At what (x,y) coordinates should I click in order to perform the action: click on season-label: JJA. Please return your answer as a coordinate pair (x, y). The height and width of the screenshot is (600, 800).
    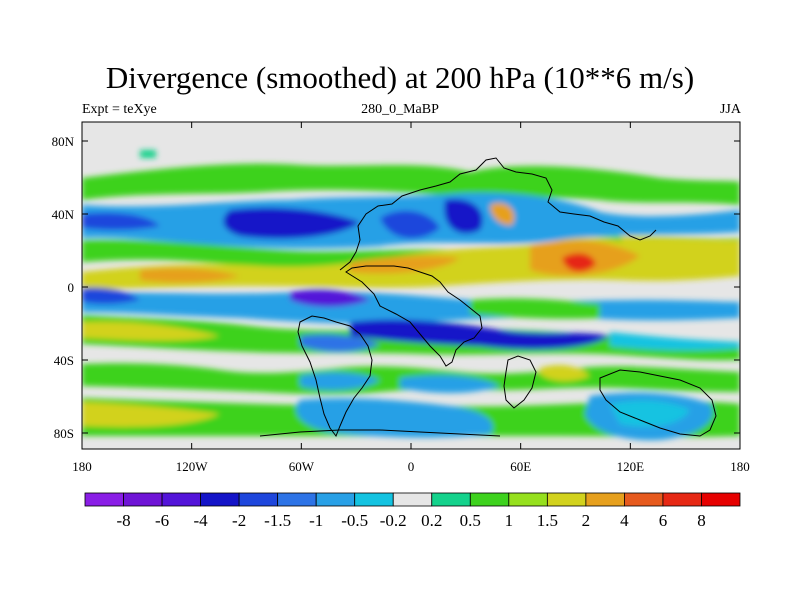
    Looking at the image, I should click on (730, 109).